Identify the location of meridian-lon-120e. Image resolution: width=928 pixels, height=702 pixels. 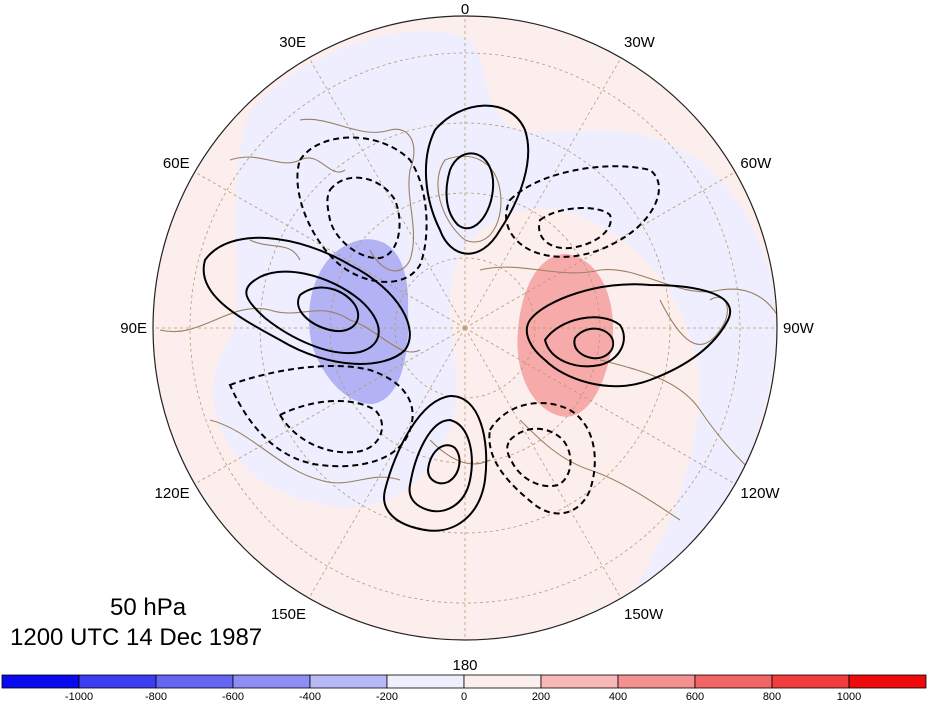
(330, 406).